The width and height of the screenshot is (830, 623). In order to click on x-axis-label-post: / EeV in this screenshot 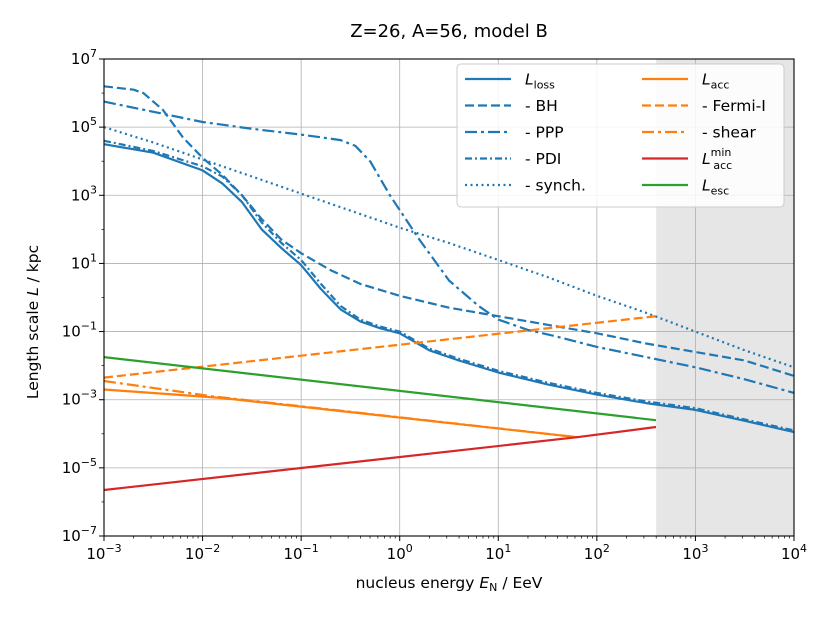, I will do `click(519, 583)`.